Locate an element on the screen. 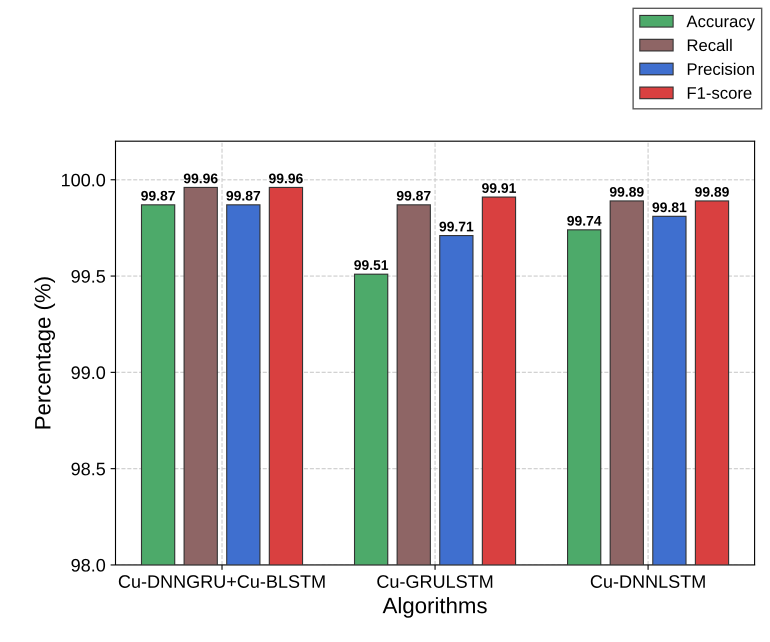  y-axis-title: Percentage (%) is located at coordinates (45, 352).